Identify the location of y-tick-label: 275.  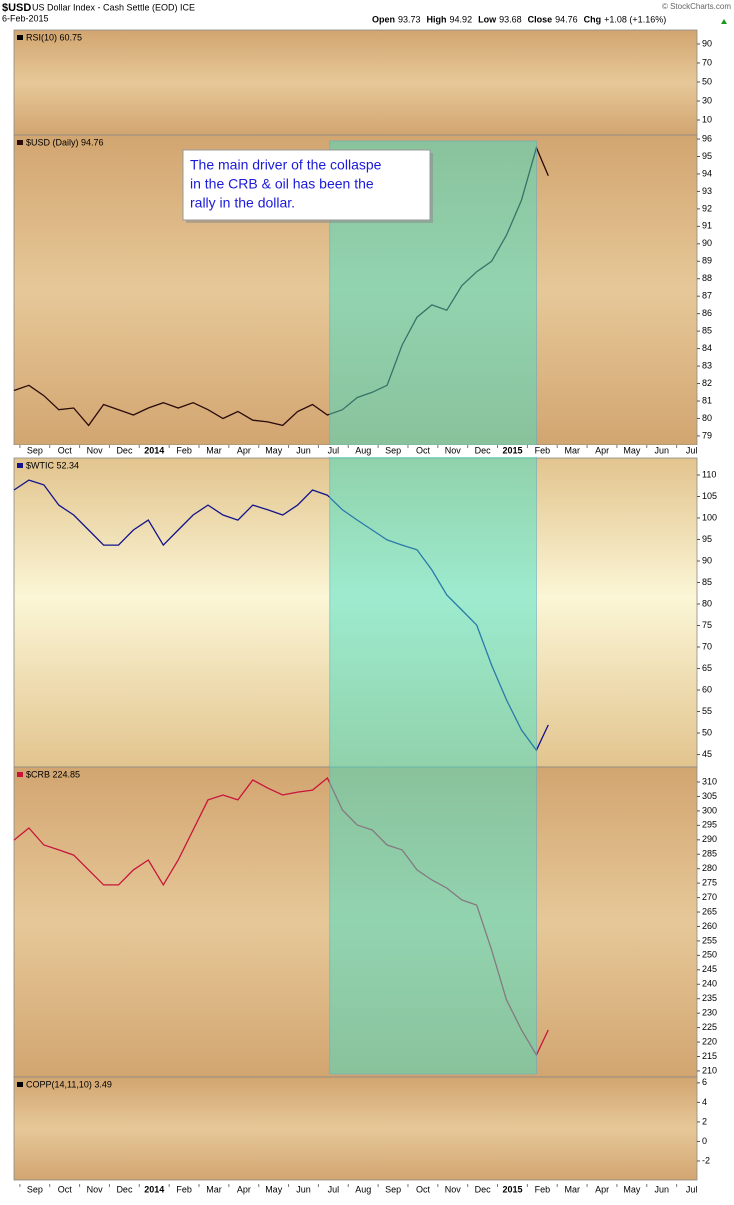
(709, 883).